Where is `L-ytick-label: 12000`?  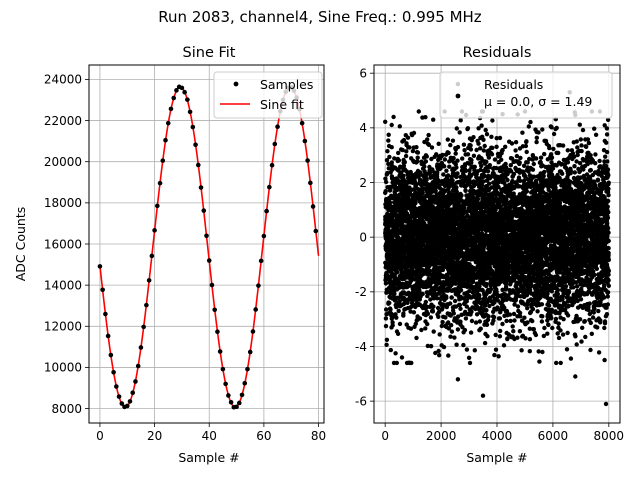 L-ytick-label: 12000 is located at coordinates (63, 327).